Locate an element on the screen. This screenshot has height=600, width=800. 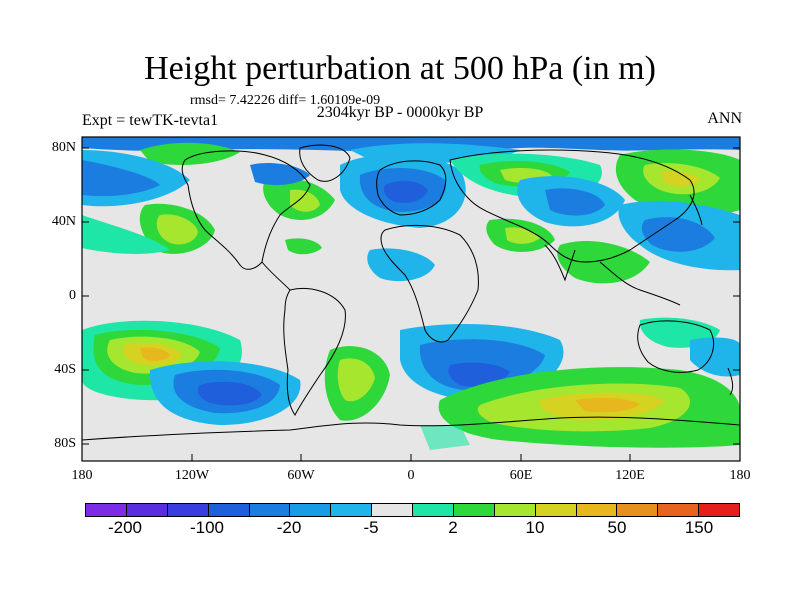
contour-spac-darkblue is located at coordinates (229, 393).